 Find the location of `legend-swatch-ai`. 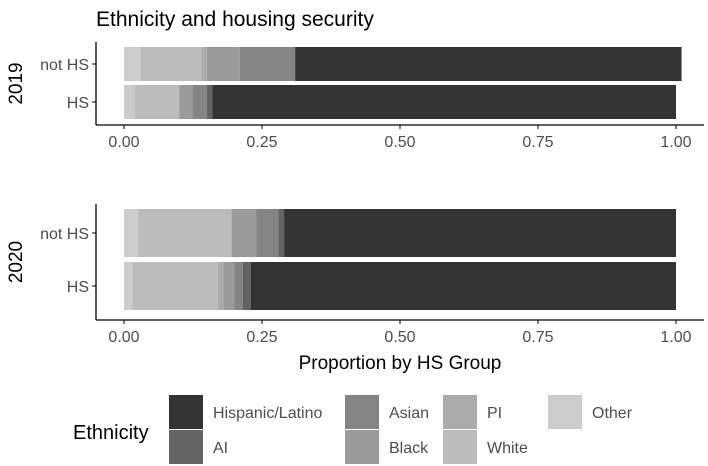

legend-swatch-ai is located at coordinates (186, 447).